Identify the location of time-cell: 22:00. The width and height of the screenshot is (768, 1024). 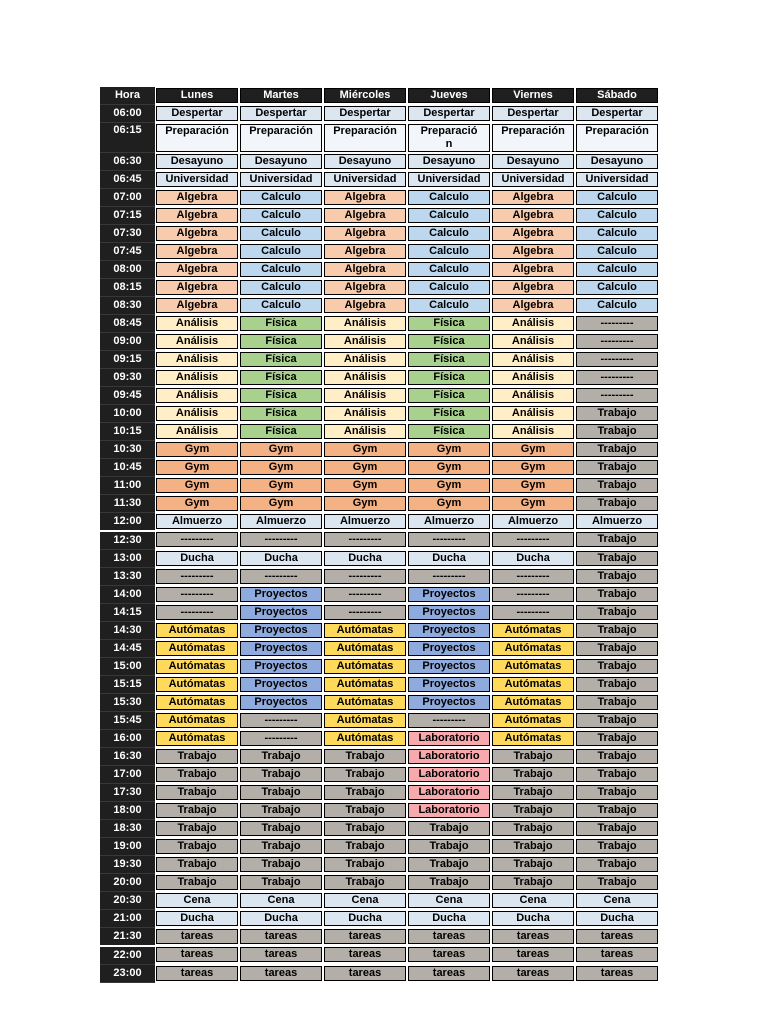
(127, 955).